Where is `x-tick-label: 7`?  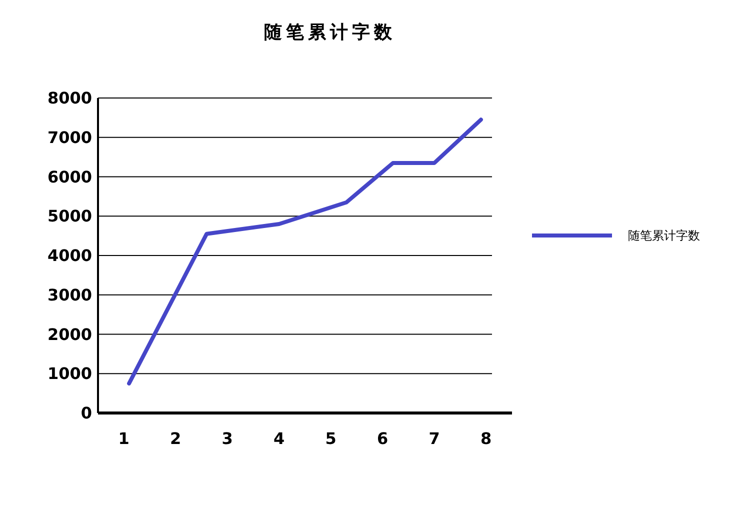
x-tick-label: 7 is located at coordinates (434, 438).